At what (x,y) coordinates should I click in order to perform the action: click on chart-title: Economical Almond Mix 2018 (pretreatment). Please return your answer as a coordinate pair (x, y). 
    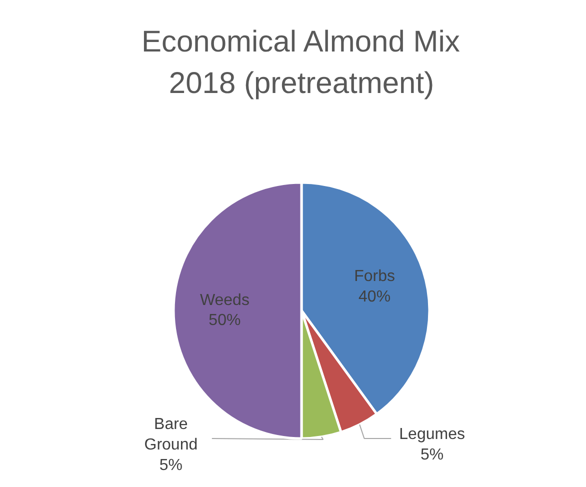
    Looking at the image, I should click on (300, 63).